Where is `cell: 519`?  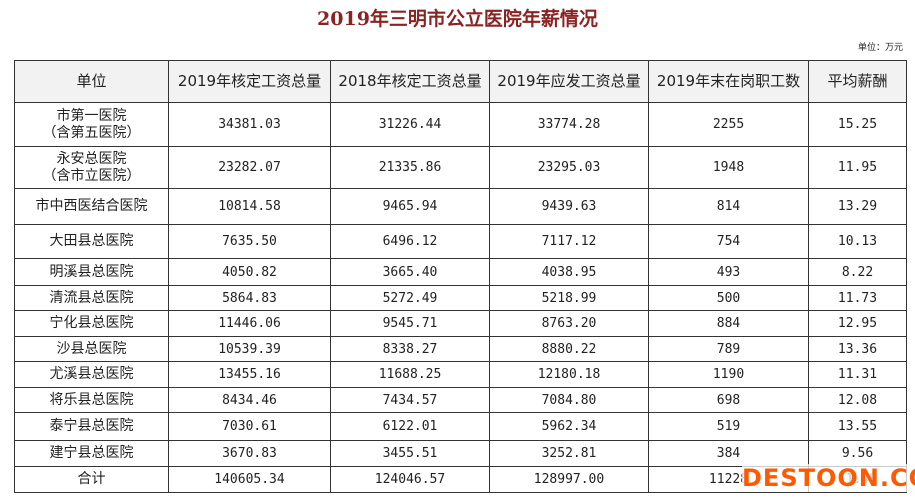
cell: 519 is located at coordinates (728, 426).